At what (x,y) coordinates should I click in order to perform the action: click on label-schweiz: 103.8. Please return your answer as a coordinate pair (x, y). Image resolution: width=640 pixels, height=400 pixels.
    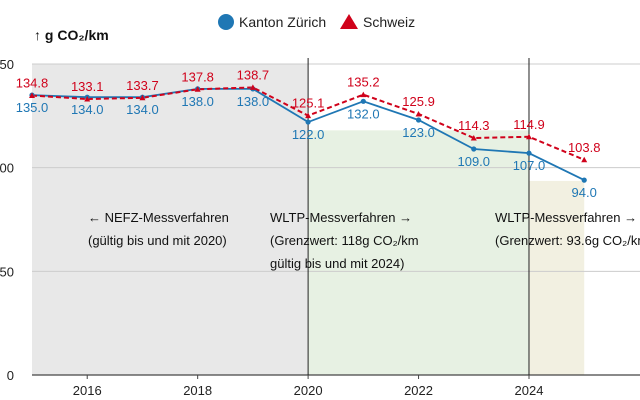
    Looking at the image, I should click on (584, 147).